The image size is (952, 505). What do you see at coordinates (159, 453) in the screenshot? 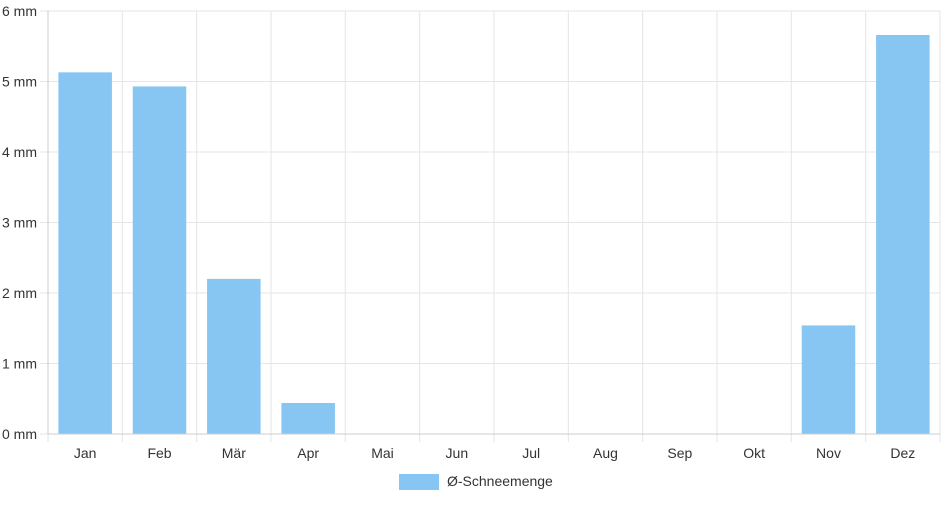
I see `x-tick-label: Feb` at bounding box center [159, 453].